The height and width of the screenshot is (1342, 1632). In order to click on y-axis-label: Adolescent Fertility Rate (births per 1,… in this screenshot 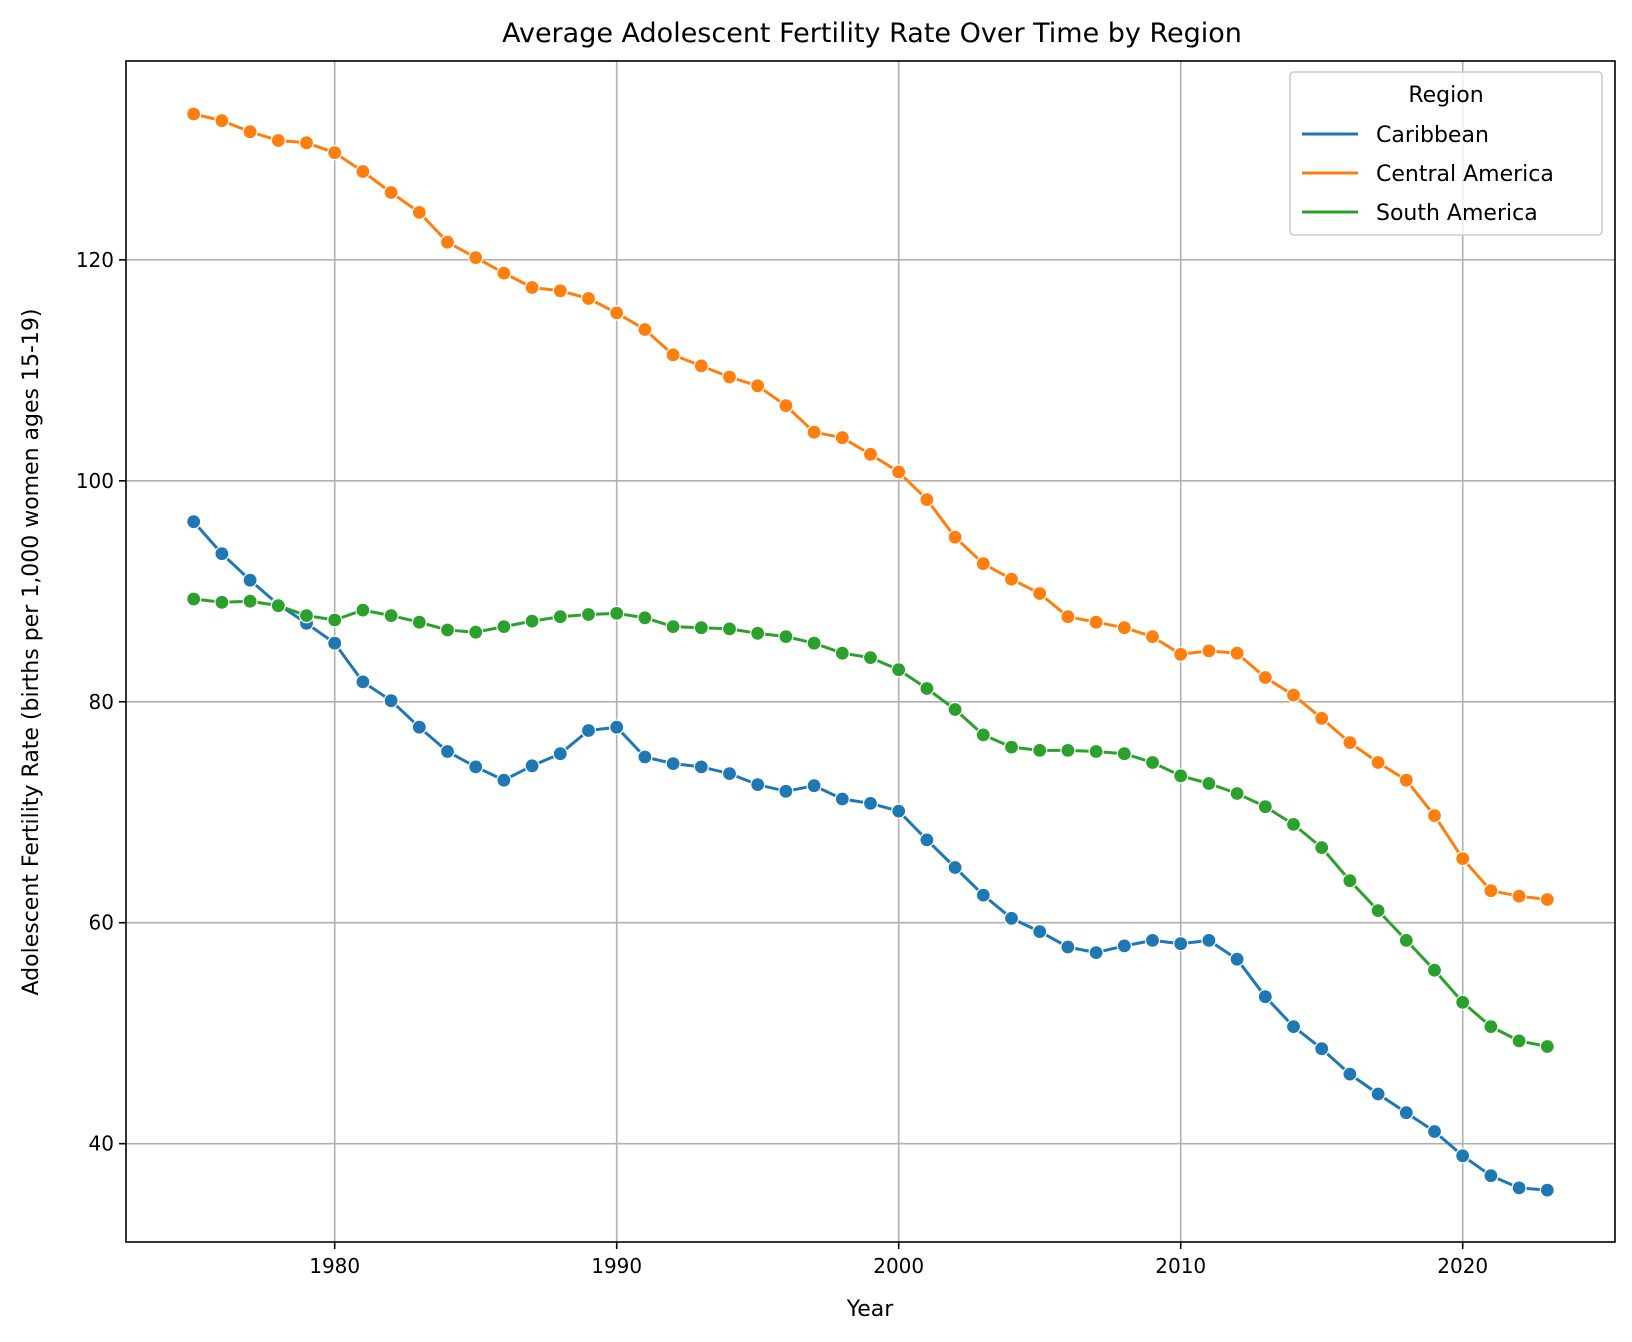, I will do `click(31, 651)`.